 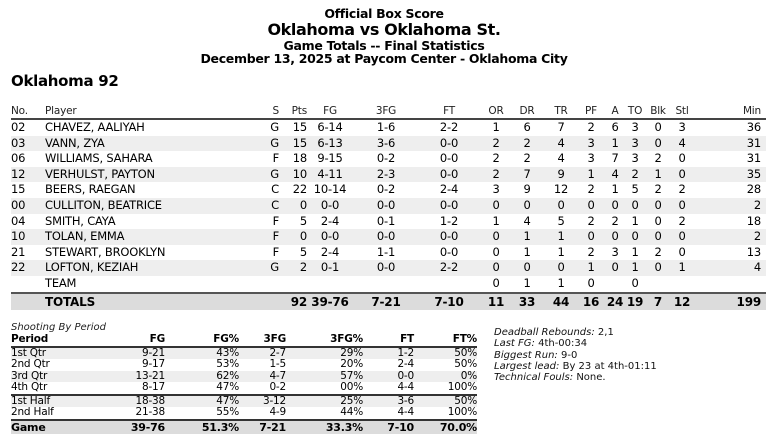 What do you see at coordinates (527, 251) in the screenshot?
I see `cell-dr: 1` at bounding box center [527, 251].